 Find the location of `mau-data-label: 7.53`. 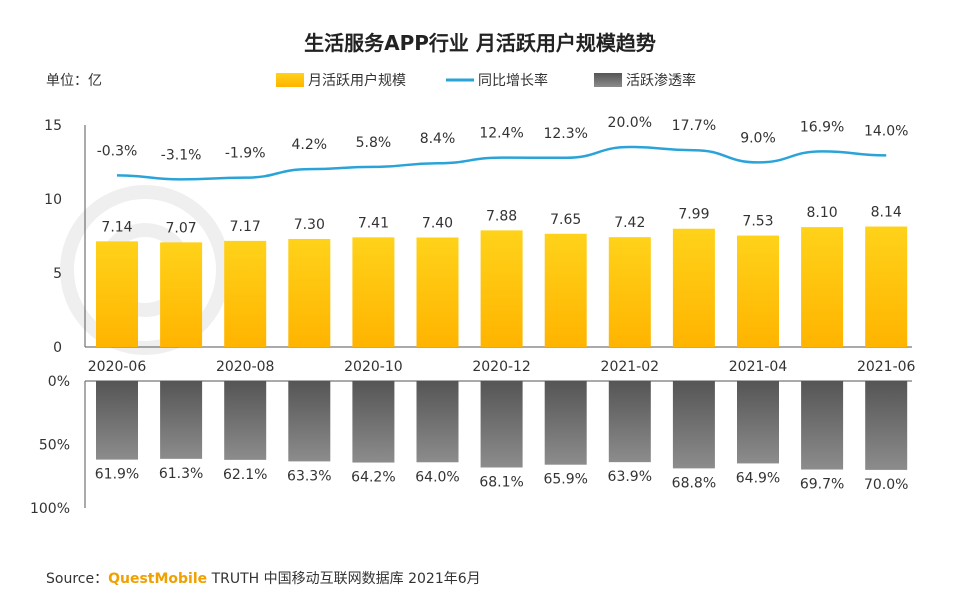

mau-data-label: 7.53 is located at coordinates (757, 222).